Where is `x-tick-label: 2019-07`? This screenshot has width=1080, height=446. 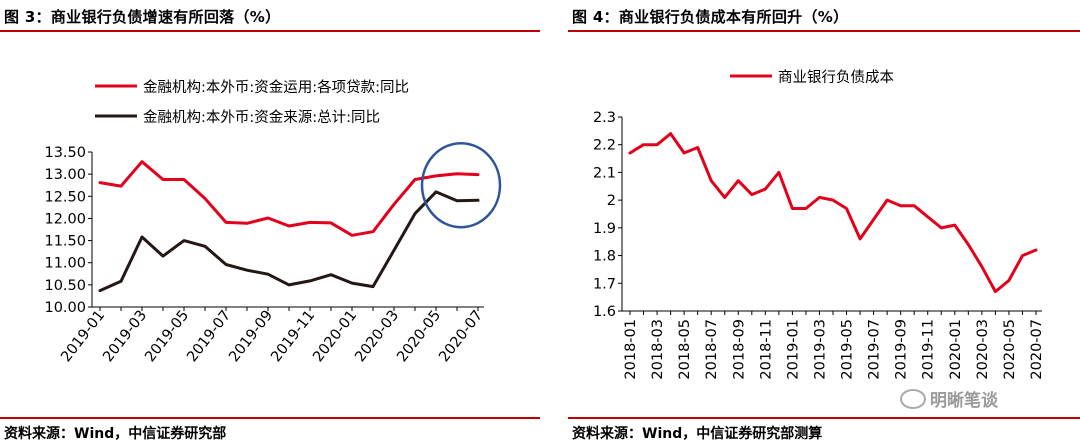 x-tick-label: 2019-07 is located at coordinates (875, 349).